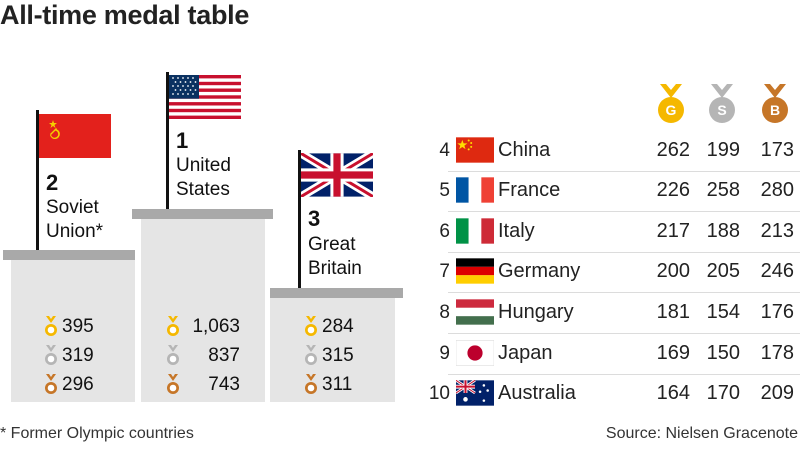  What do you see at coordinates (182, 140) in the screenshot?
I see `podium-rank: 1` at bounding box center [182, 140].